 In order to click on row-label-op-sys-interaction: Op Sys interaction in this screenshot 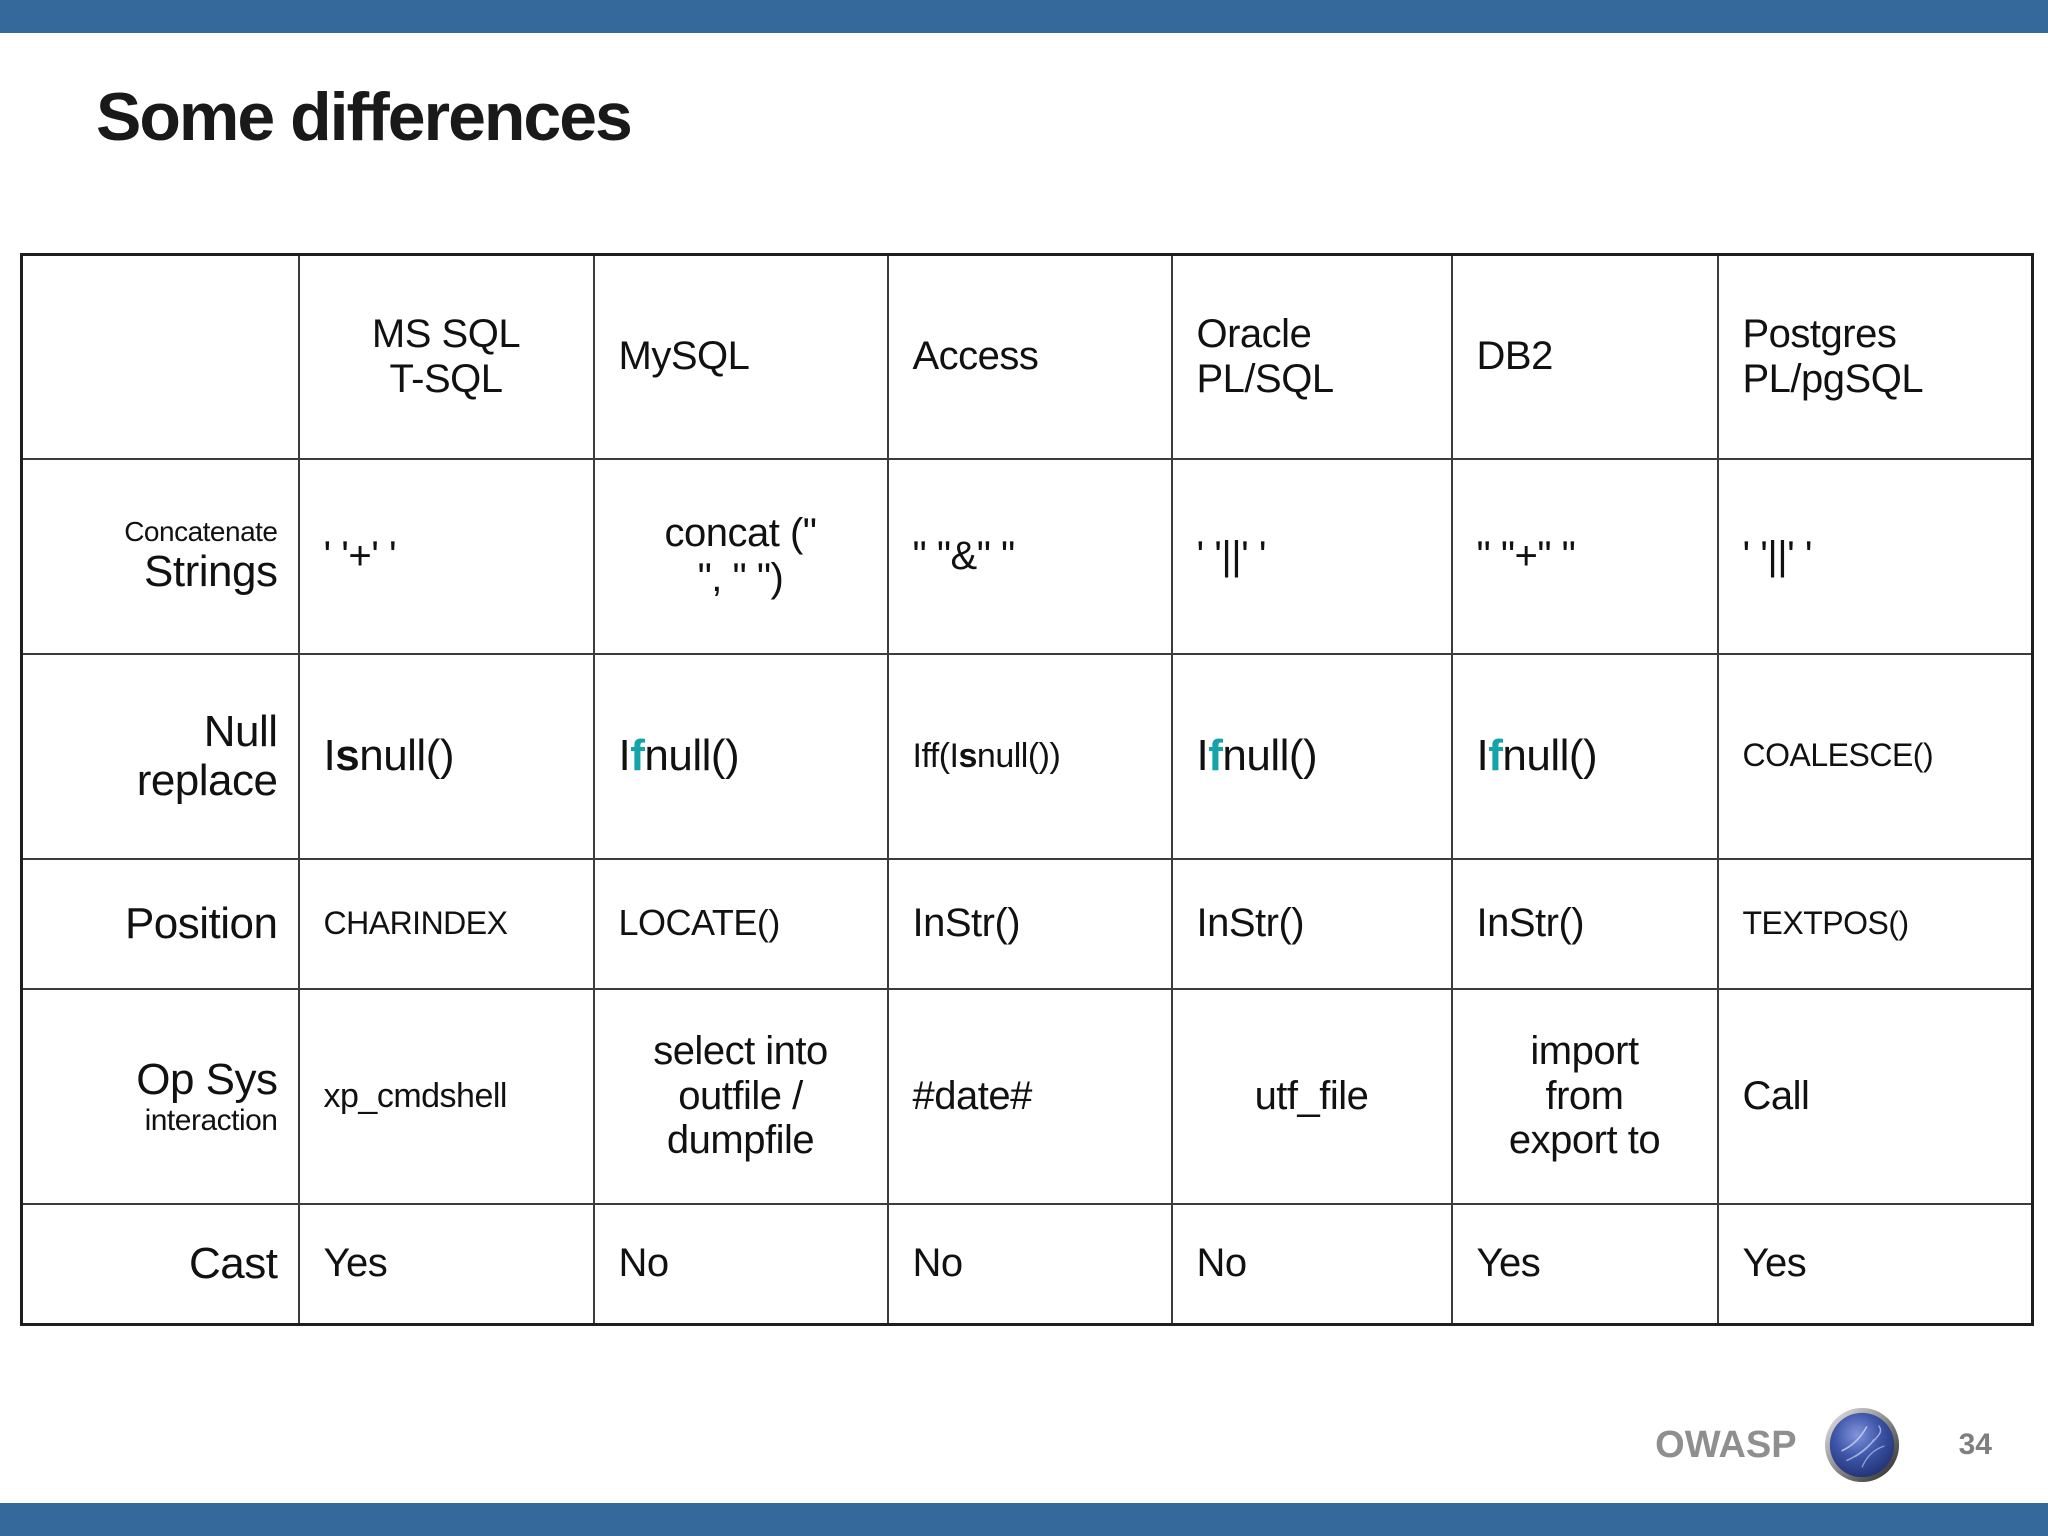, I will do `click(160, 1096)`.